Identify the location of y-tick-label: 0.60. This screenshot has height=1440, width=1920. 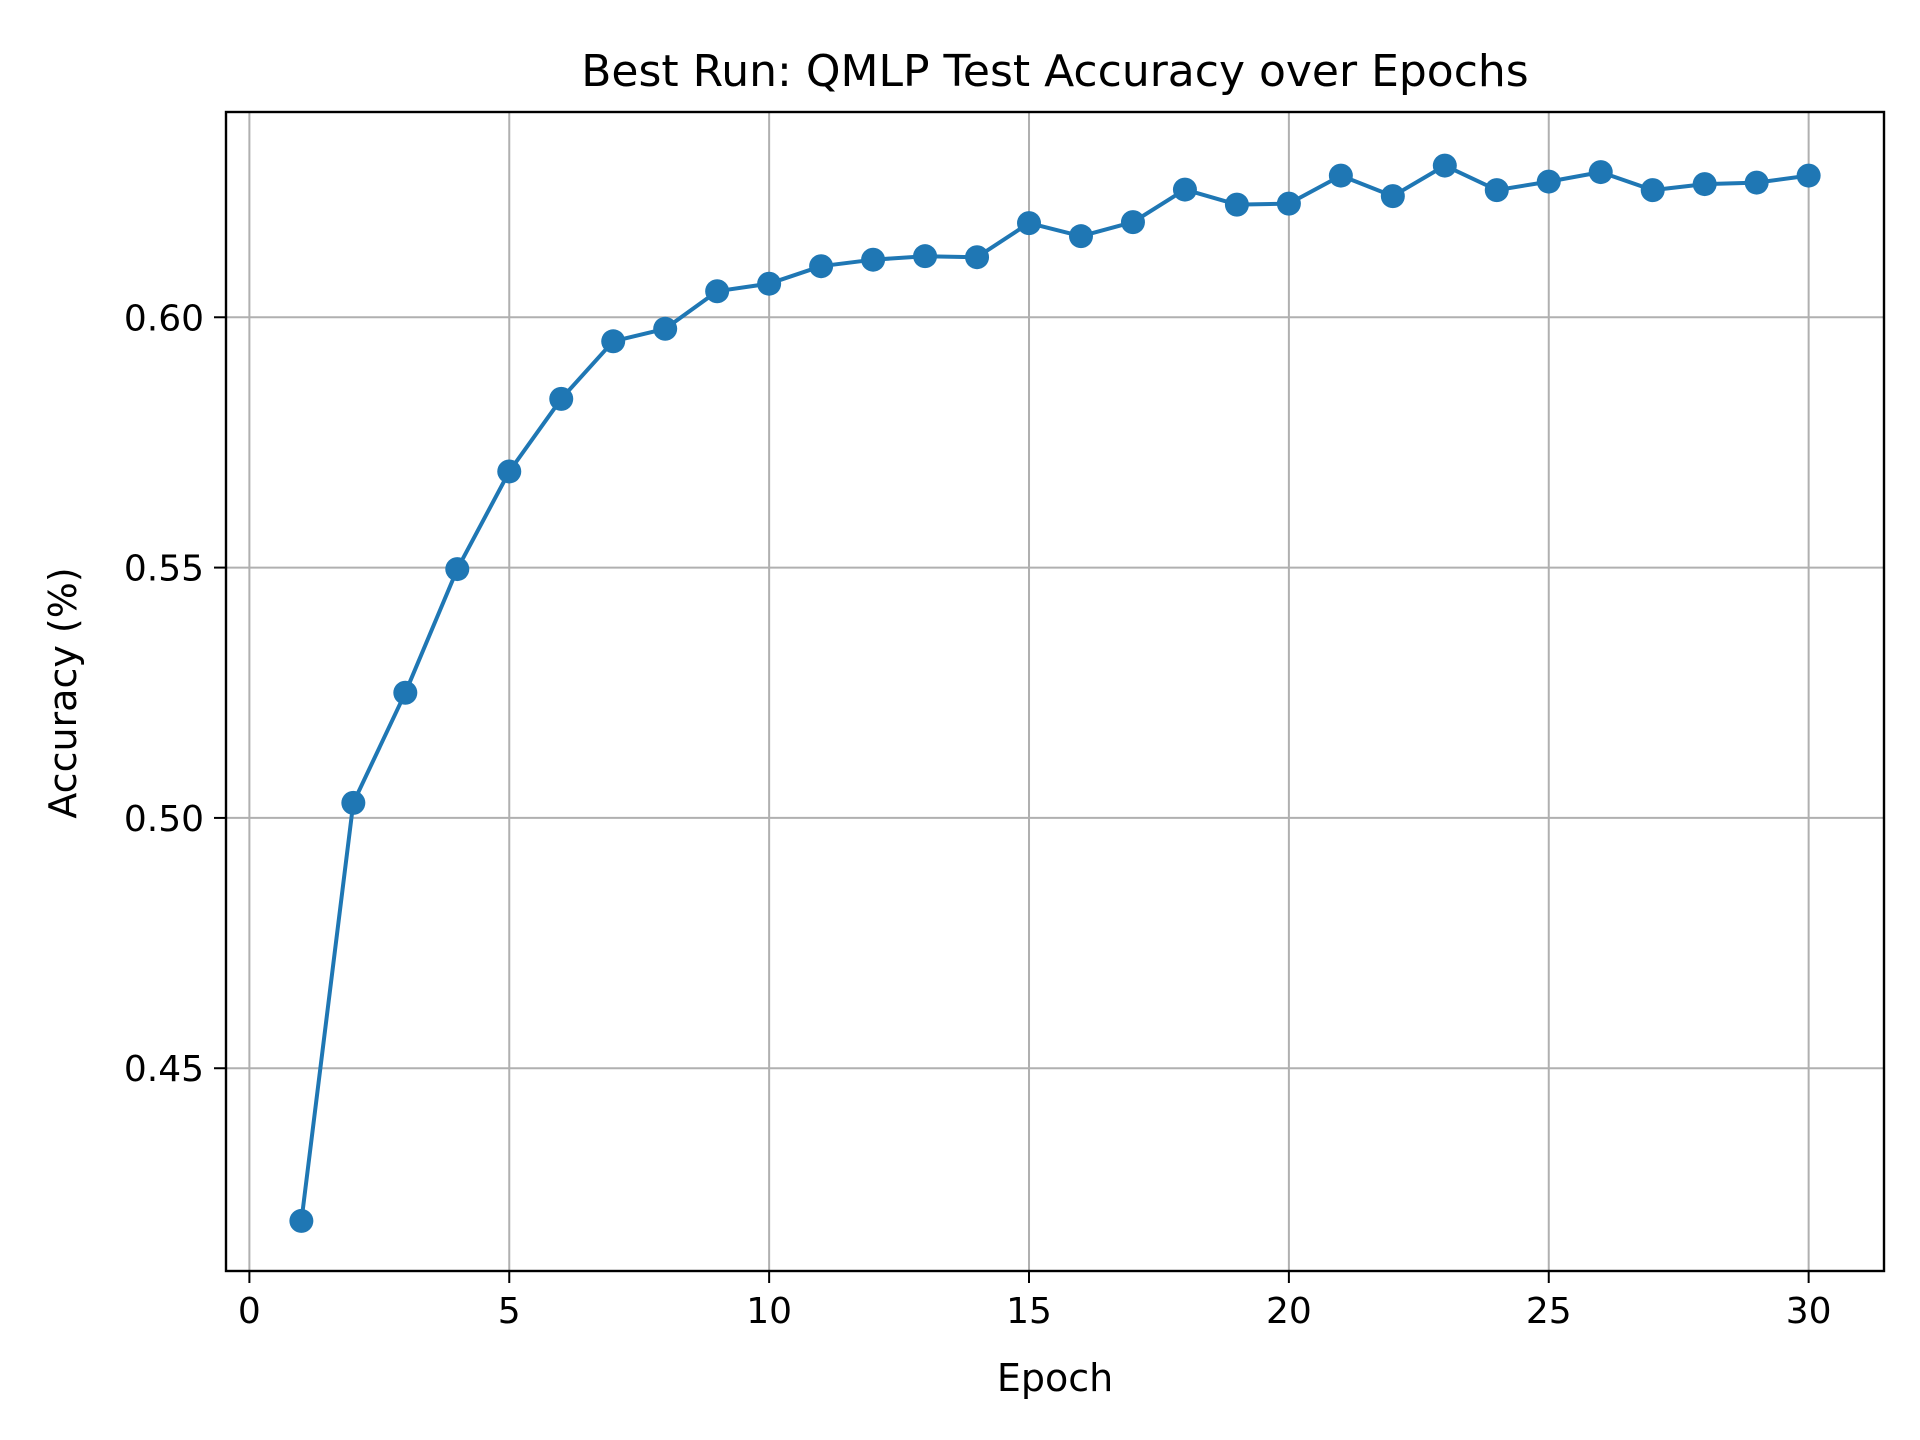
(164, 318).